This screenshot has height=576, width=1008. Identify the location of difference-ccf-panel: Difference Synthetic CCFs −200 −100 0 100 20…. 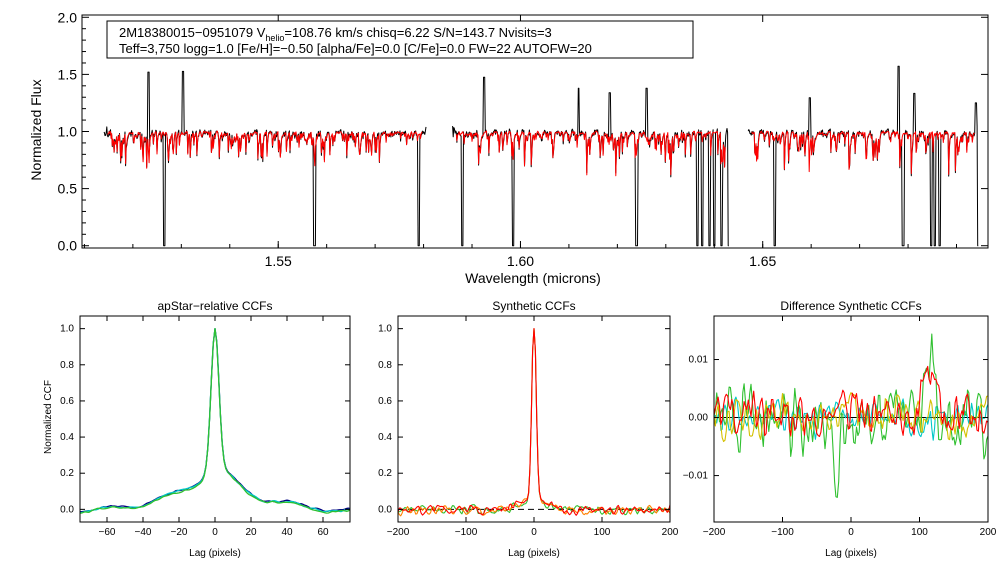
(840, 429).